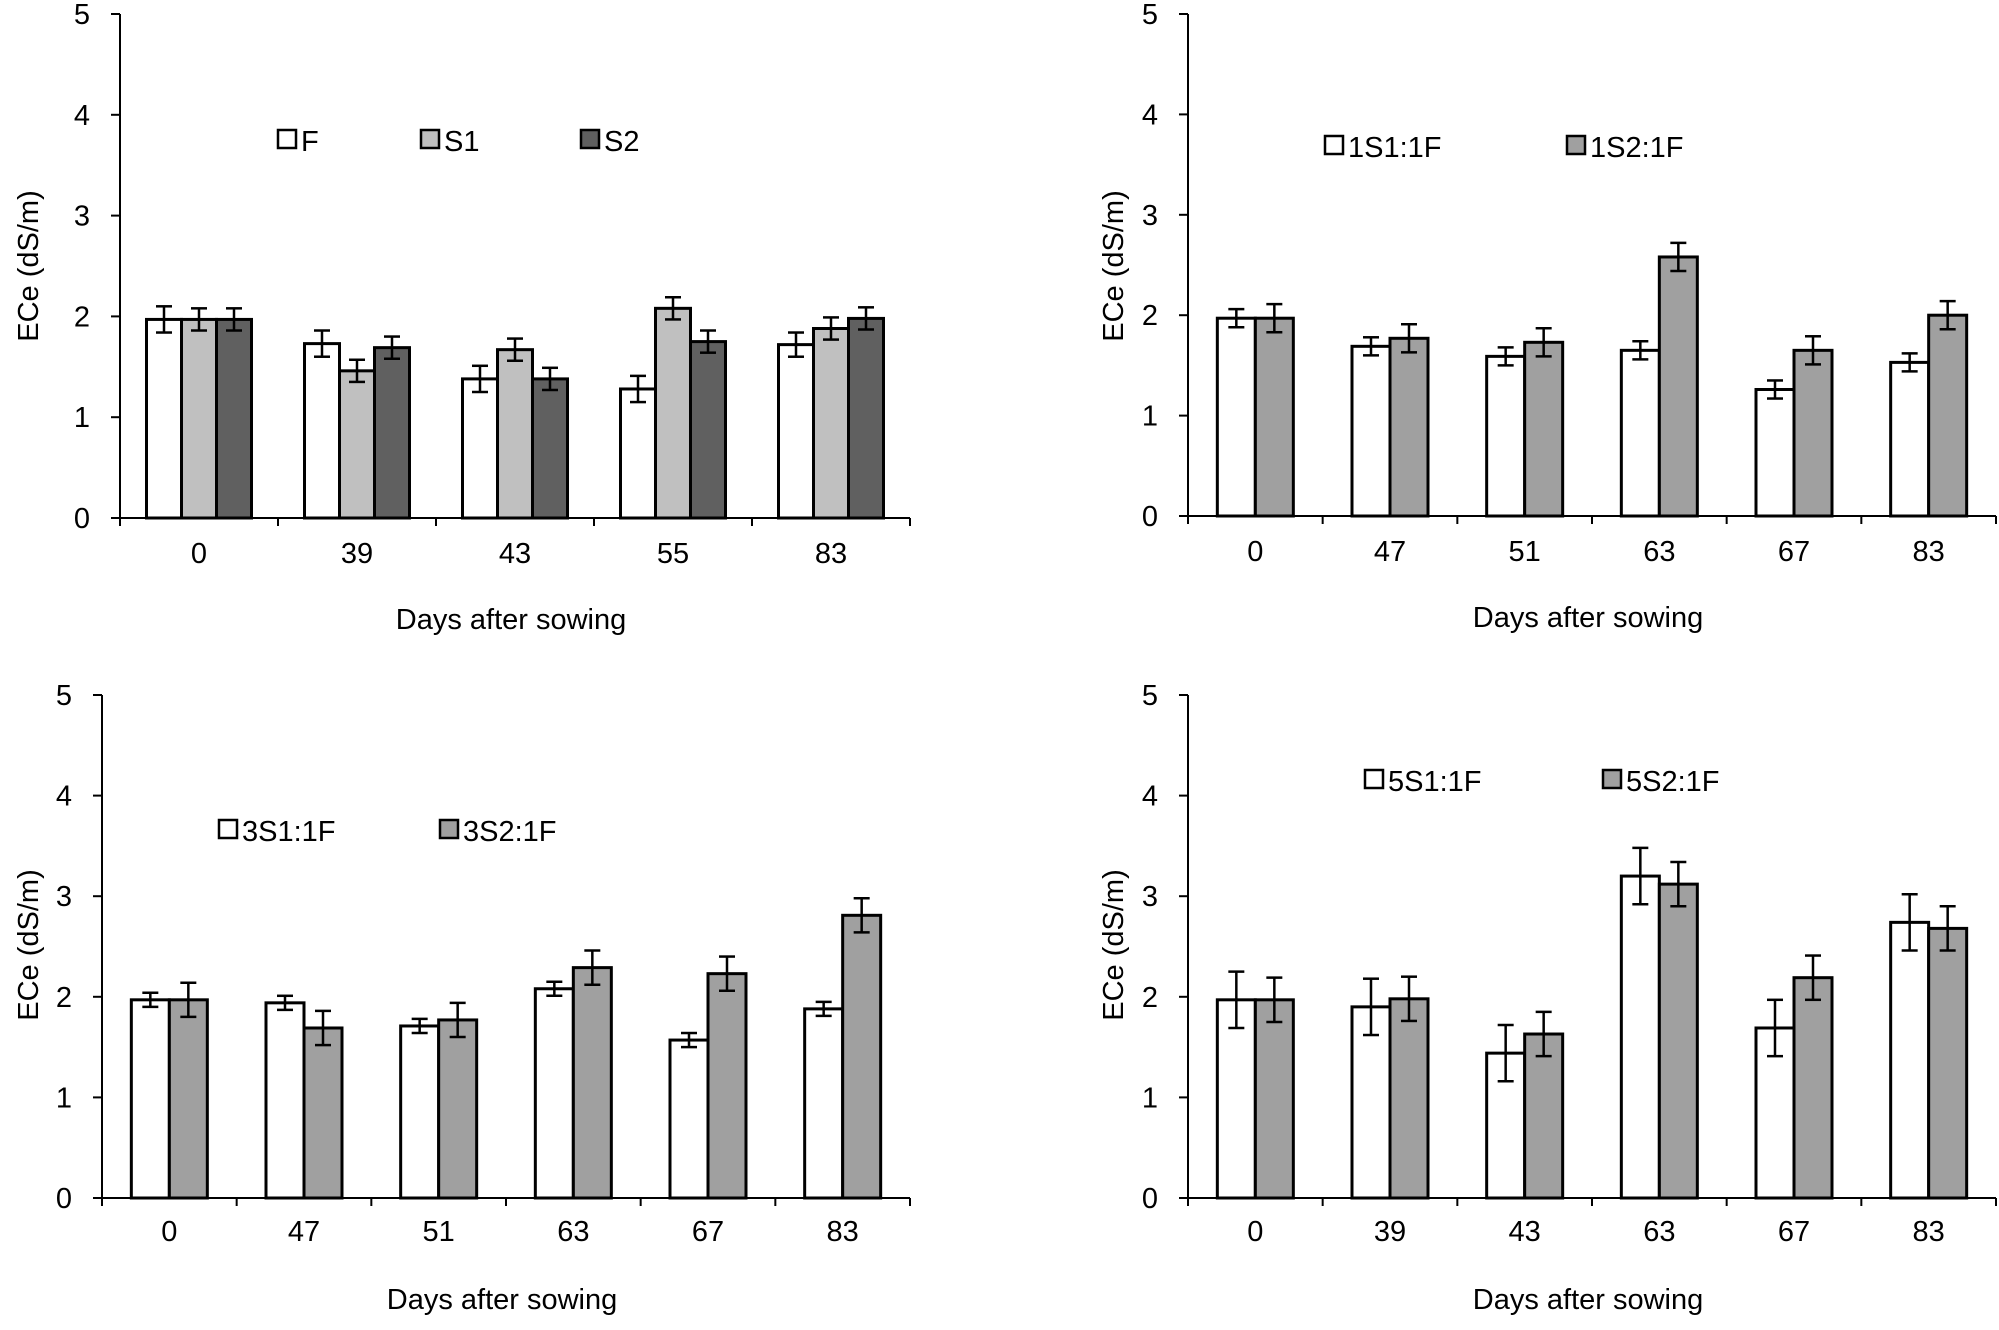  Describe the element at coordinates (310, 142) in the screenshot. I see `legend-label: F` at that location.